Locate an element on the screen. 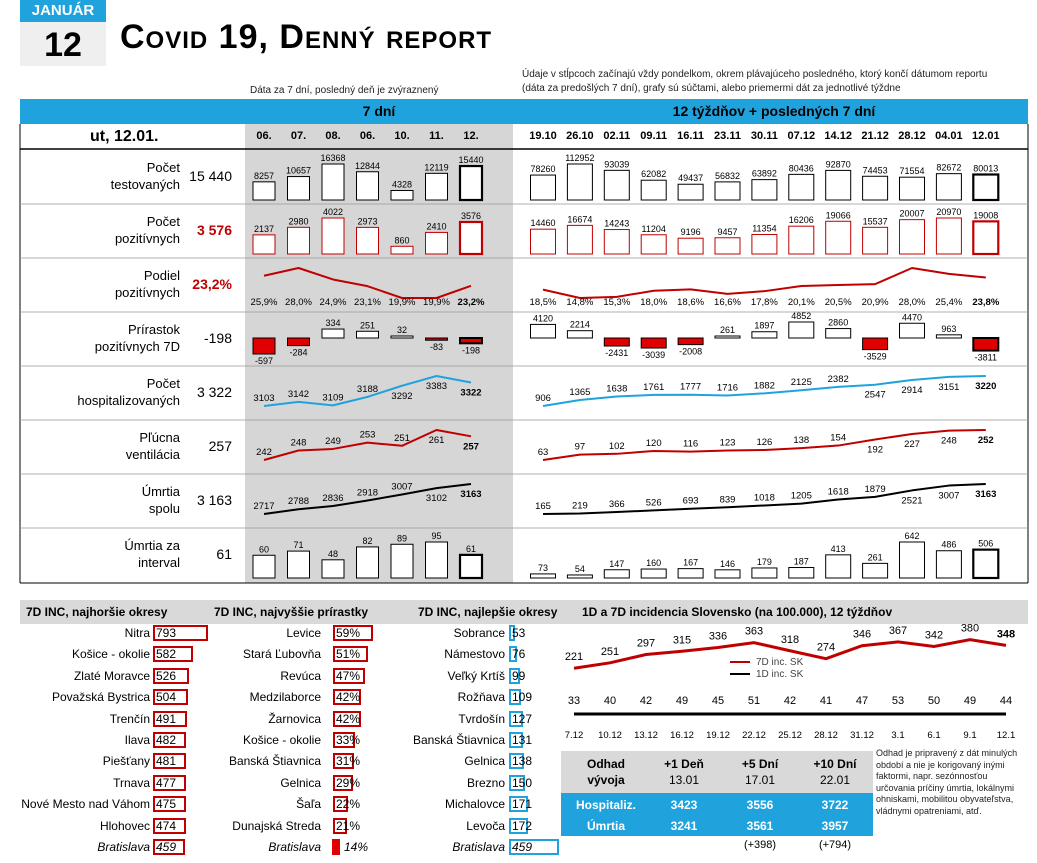 This screenshot has height=863, width=1037. forecast-col-2-title: +5 Dní is located at coordinates (760, 764).